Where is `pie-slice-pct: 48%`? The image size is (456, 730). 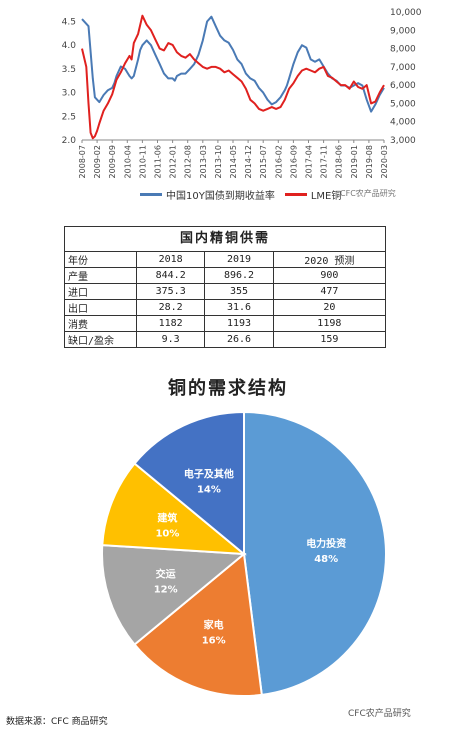
pie-slice-pct: 48% is located at coordinates (326, 559).